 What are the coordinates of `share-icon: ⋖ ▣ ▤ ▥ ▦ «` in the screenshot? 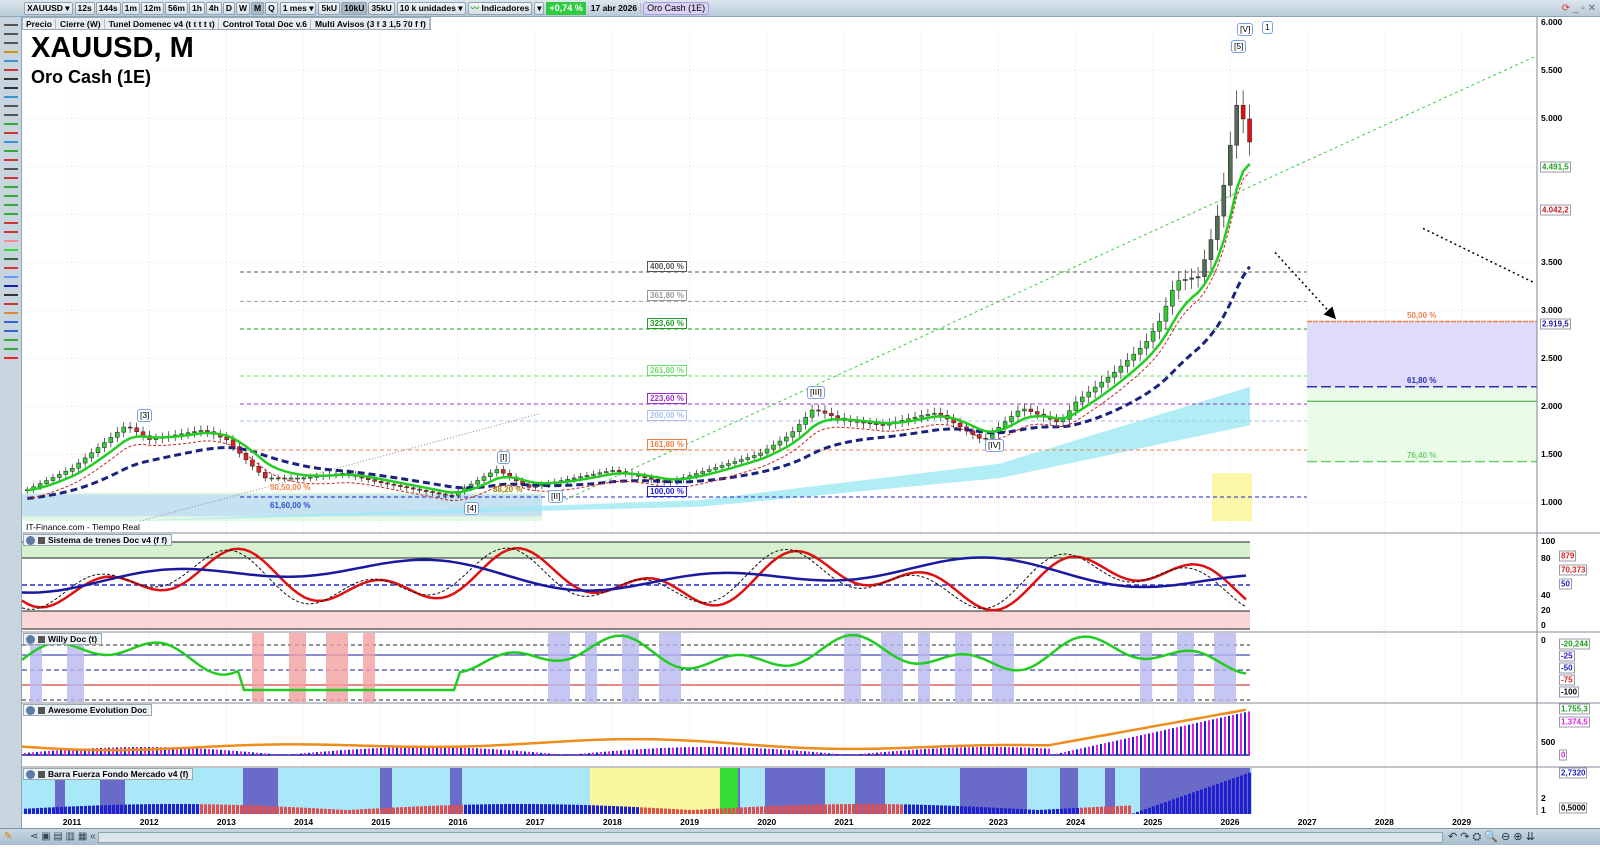 It's located at (63, 836).